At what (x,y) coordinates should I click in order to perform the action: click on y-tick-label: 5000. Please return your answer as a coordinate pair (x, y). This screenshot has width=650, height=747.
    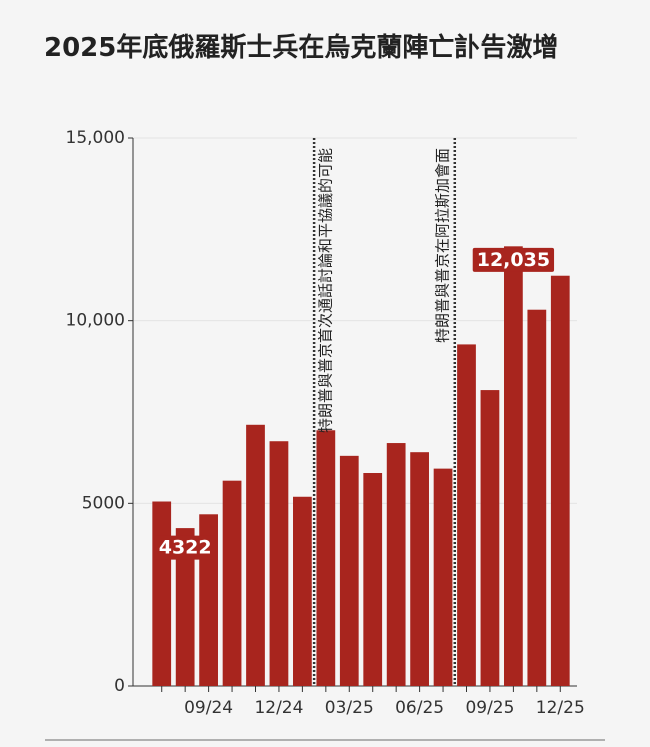
    Looking at the image, I should click on (103, 503).